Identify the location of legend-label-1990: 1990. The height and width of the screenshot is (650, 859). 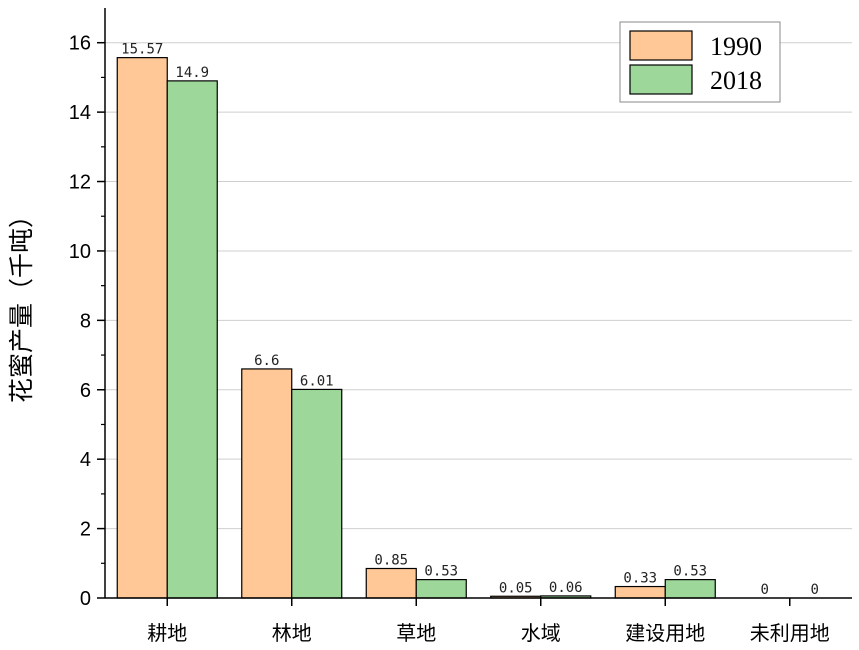
(736, 46).